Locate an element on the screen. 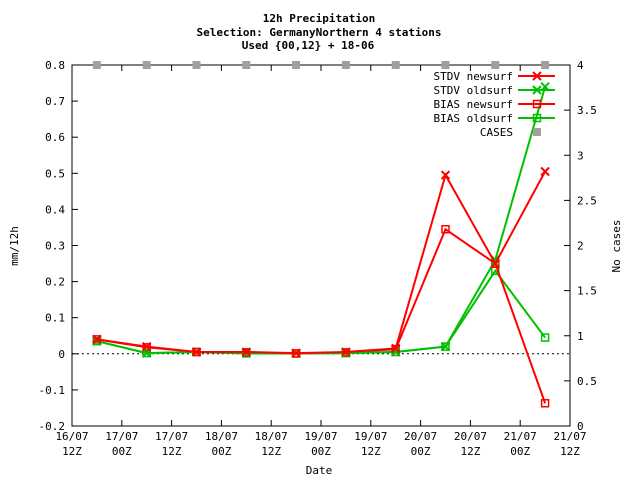 This screenshot has width=640, height=480. y2-tick-label: 2.5 is located at coordinates (587, 200).